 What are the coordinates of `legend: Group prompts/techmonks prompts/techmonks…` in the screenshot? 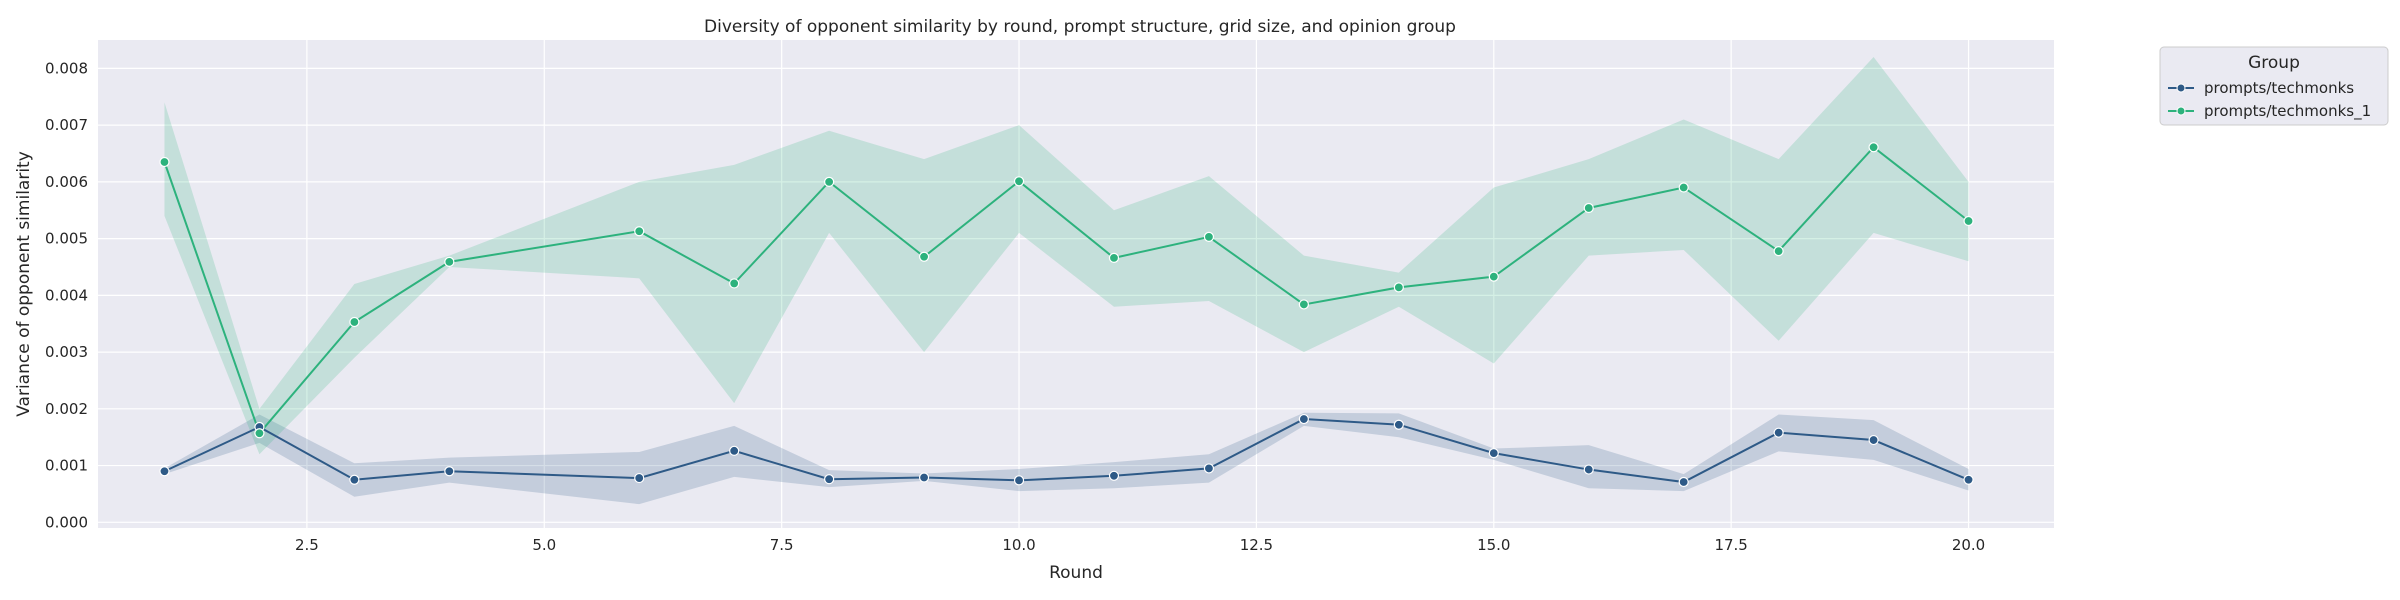 It's located at (2274, 86).